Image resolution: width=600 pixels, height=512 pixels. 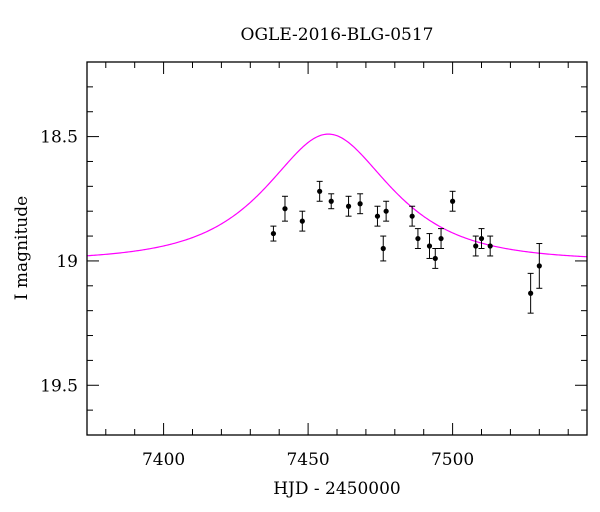 I want to click on chart-title: OGLE-2016-BLG-0517, so click(x=337, y=35).